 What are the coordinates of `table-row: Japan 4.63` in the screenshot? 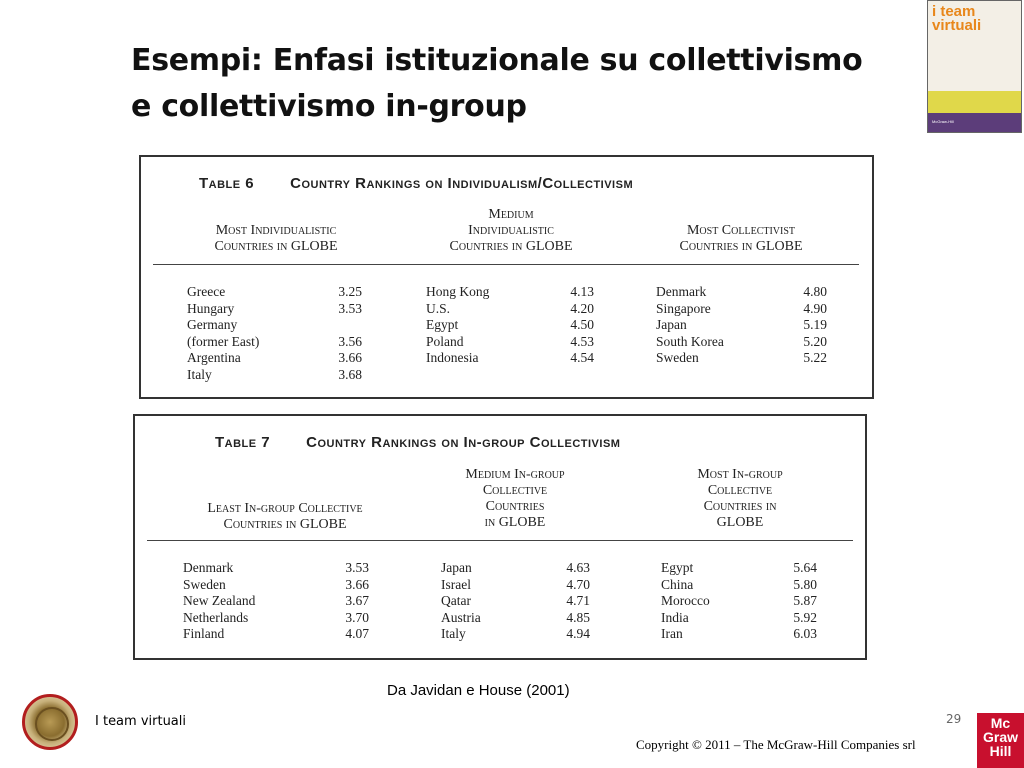 It's located at (515, 568).